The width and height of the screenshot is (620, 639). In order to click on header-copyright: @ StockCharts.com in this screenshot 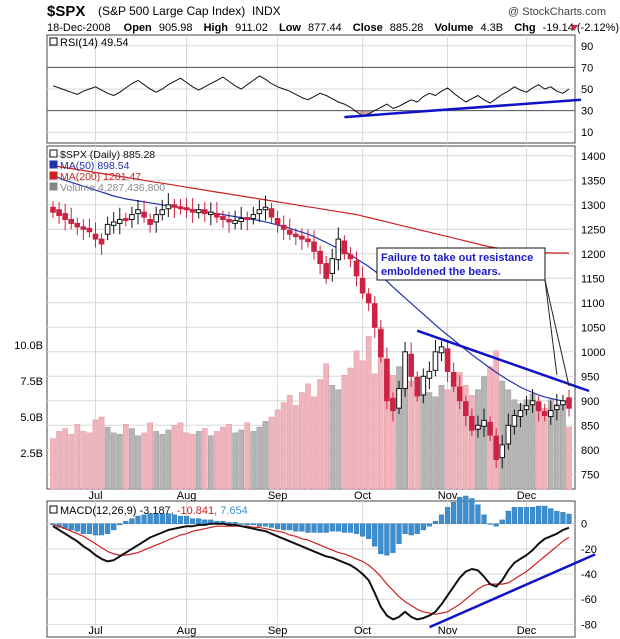, I will do `click(557, 12)`.